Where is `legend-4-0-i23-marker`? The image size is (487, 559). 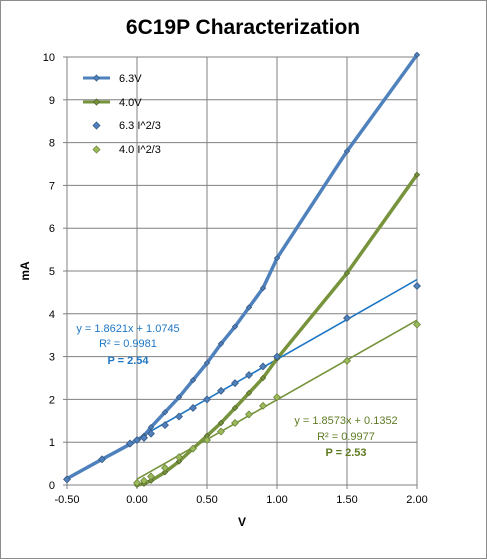 legend-4-0-i23-marker is located at coordinates (96, 149).